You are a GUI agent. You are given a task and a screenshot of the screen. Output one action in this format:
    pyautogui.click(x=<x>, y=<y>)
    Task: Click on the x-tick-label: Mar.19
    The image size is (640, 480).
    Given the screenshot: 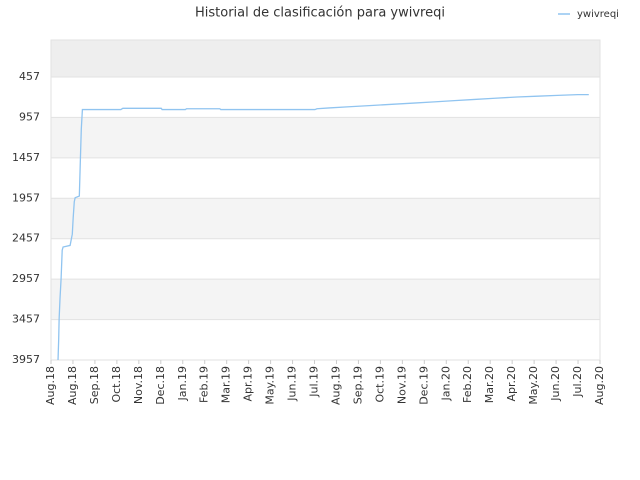 What is the action you would take?
    pyautogui.click(x=226, y=384)
    